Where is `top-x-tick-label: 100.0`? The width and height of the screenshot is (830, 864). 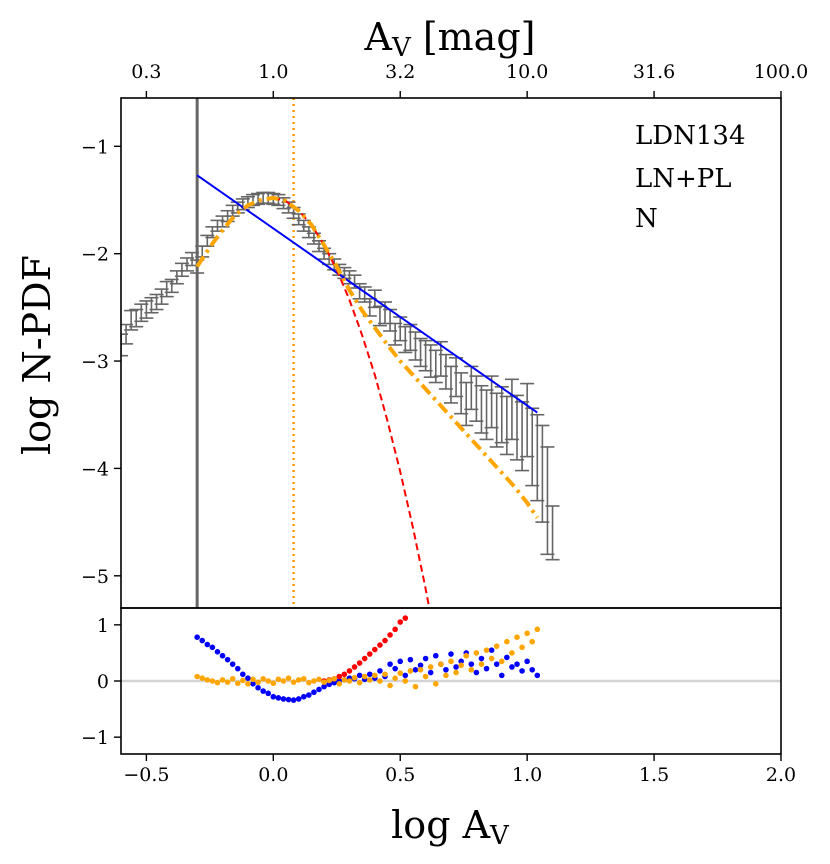
top-x-tick-label: 100.0 is located at coordinates (781, 72).